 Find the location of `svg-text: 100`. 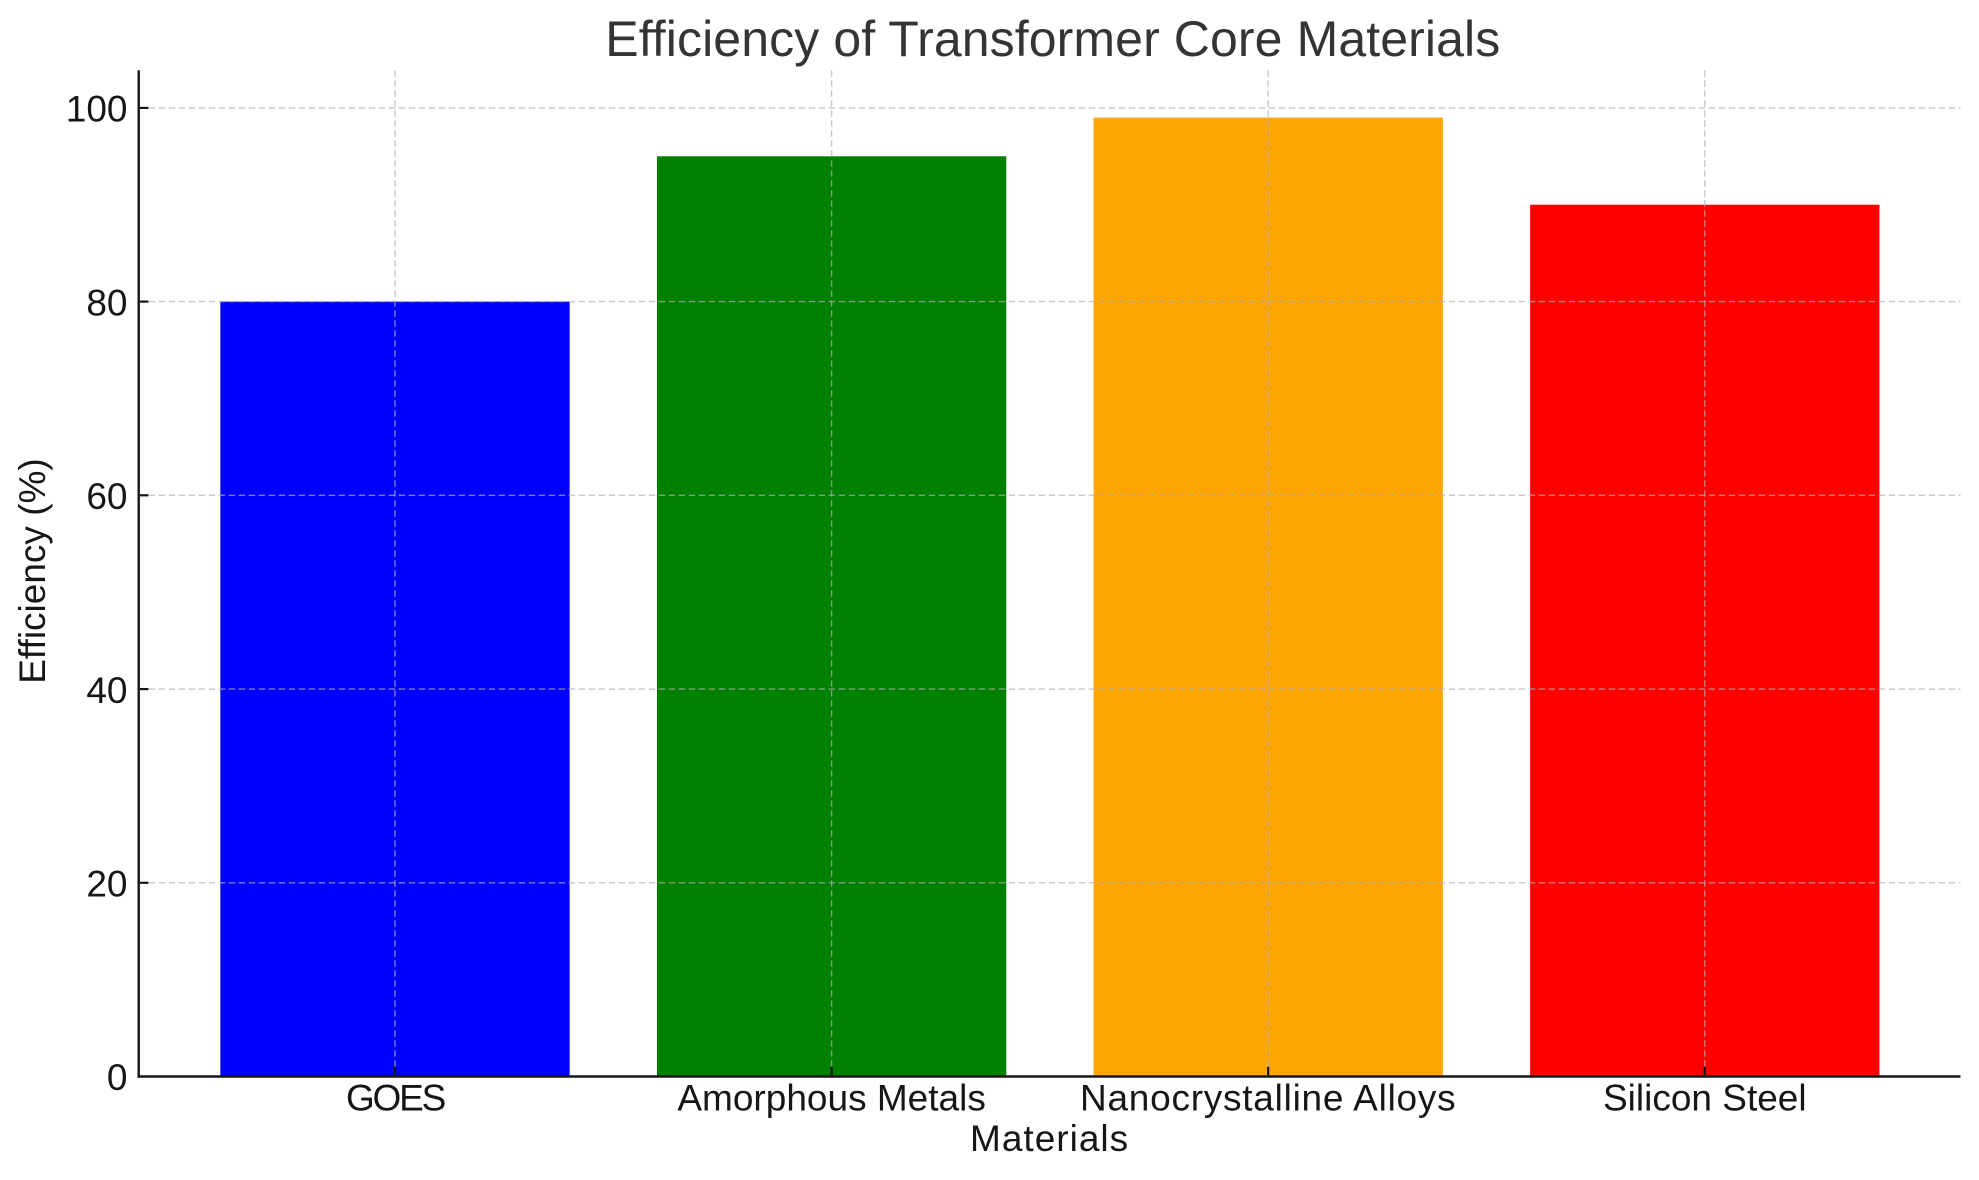

svg-text: 100 is located at coordinates (97, 109).